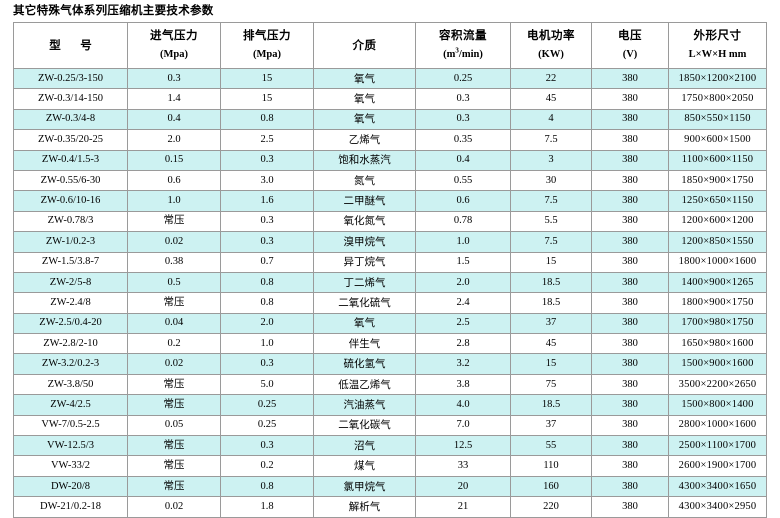 The height and width of the screenshot is (518, 780). What do you see at coordinates (364, 262) in the screenshot?
I see `cell-medium: 异丁烷气` at bounding box center [364, 262].